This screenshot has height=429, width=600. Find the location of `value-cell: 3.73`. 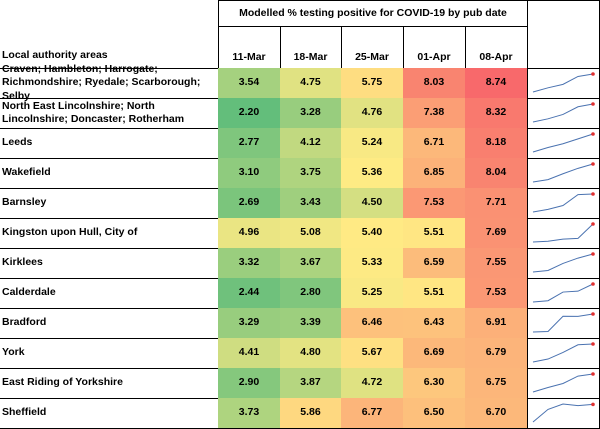

value-cell: 3.73 is located at coordinates (249, 413).